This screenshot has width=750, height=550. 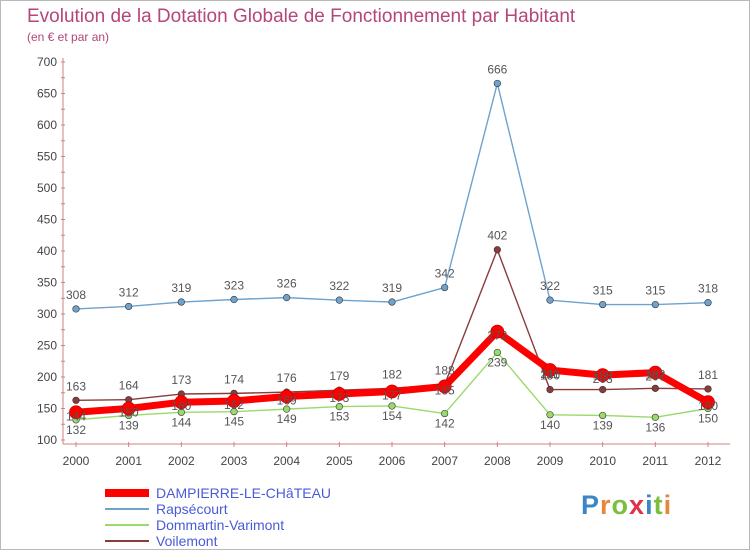 I want to click on x-tick-label: 2001, so click(x=128, y=461).